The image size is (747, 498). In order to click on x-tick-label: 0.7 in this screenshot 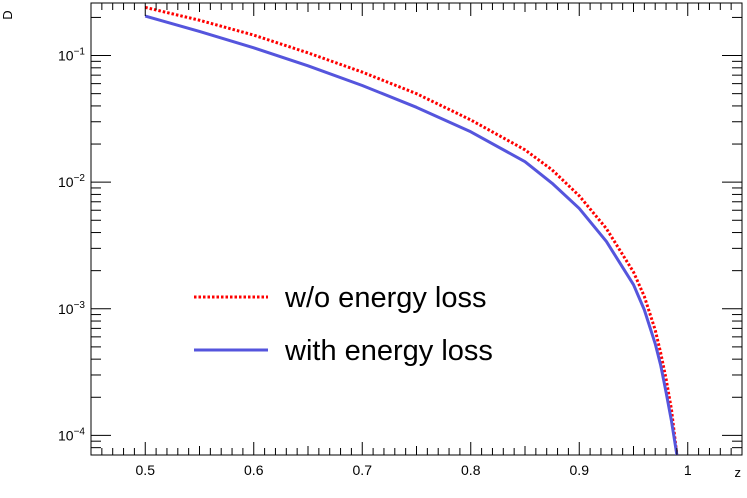, I will do `click(363, 470)`.